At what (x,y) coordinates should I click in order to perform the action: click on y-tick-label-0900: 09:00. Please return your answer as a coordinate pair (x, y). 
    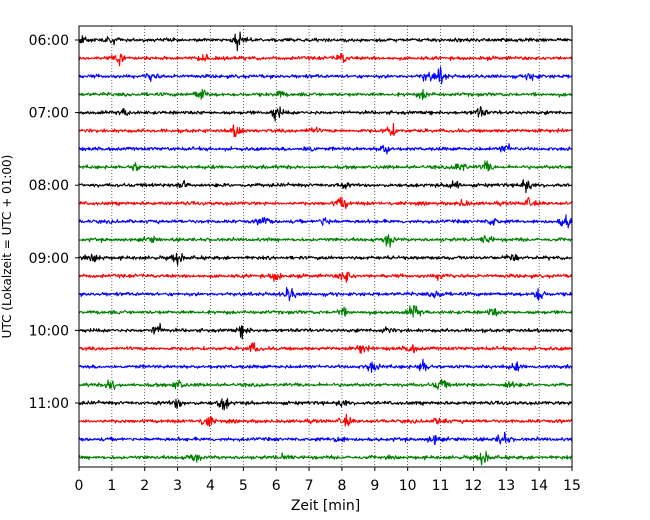
    Looking at the image, I should click on (49, 259).